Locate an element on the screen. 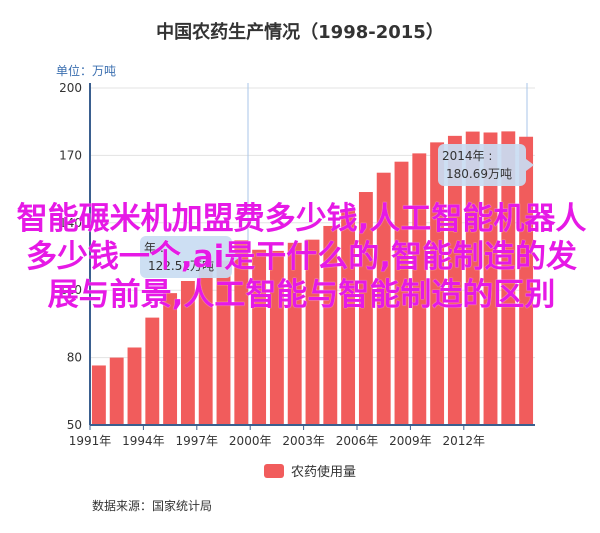  y-tick-label: 200 is located at coordinates (70, 88).